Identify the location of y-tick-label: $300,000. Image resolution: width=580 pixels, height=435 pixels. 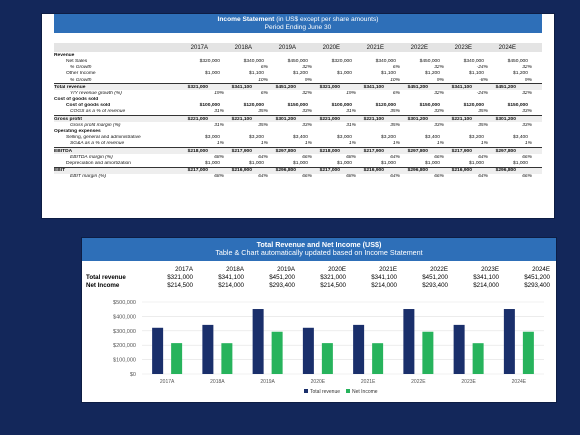
(124, 332).